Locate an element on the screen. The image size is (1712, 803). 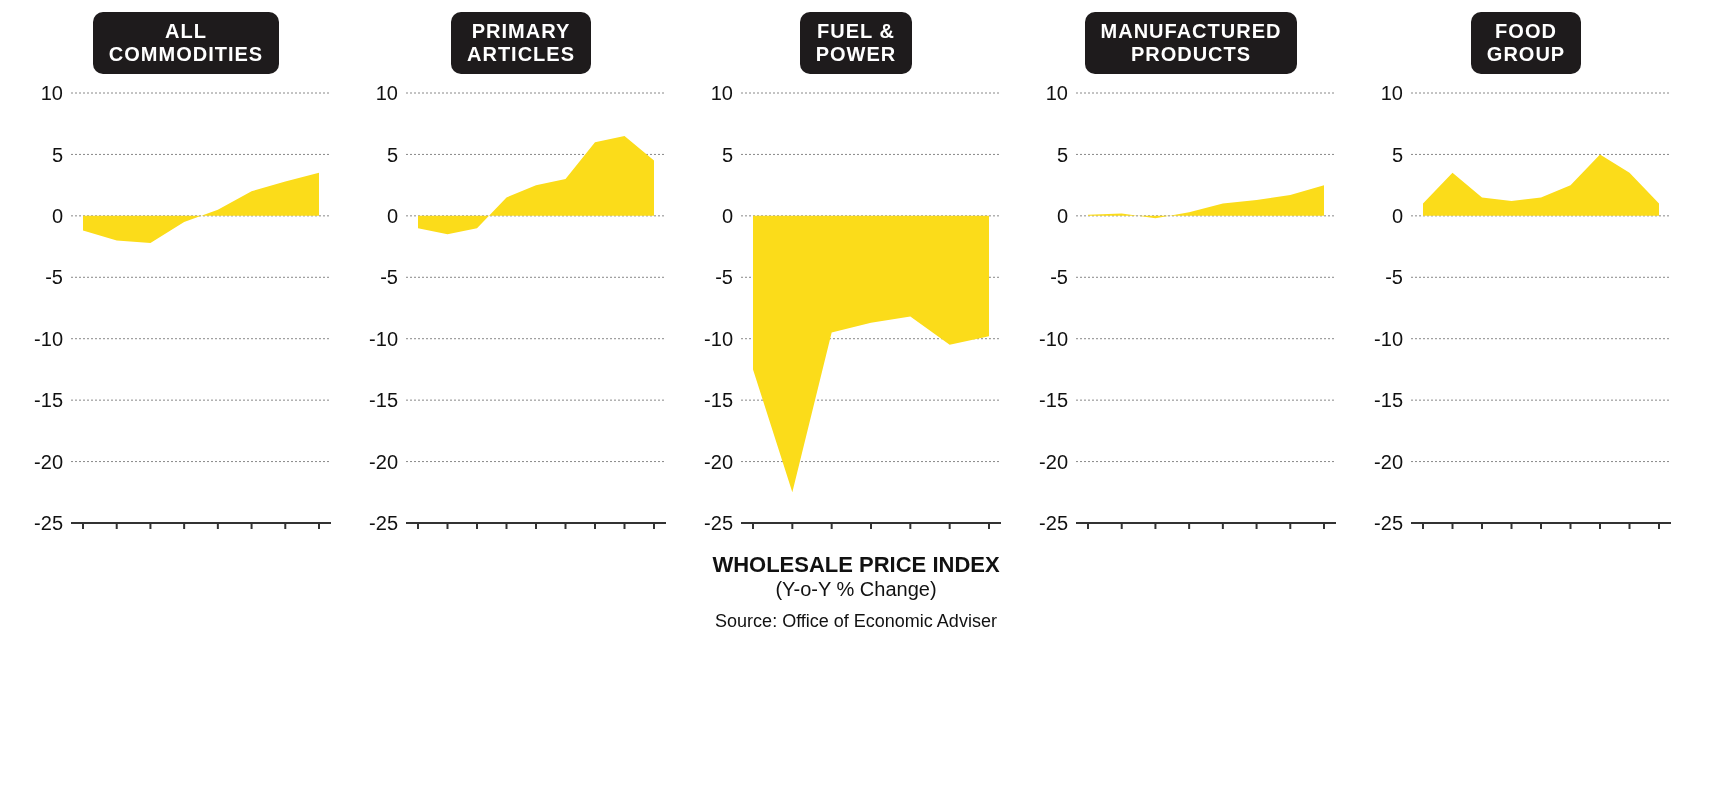
text: WHOLESALE PRICE INDEX is located at coordinates (856, 565).